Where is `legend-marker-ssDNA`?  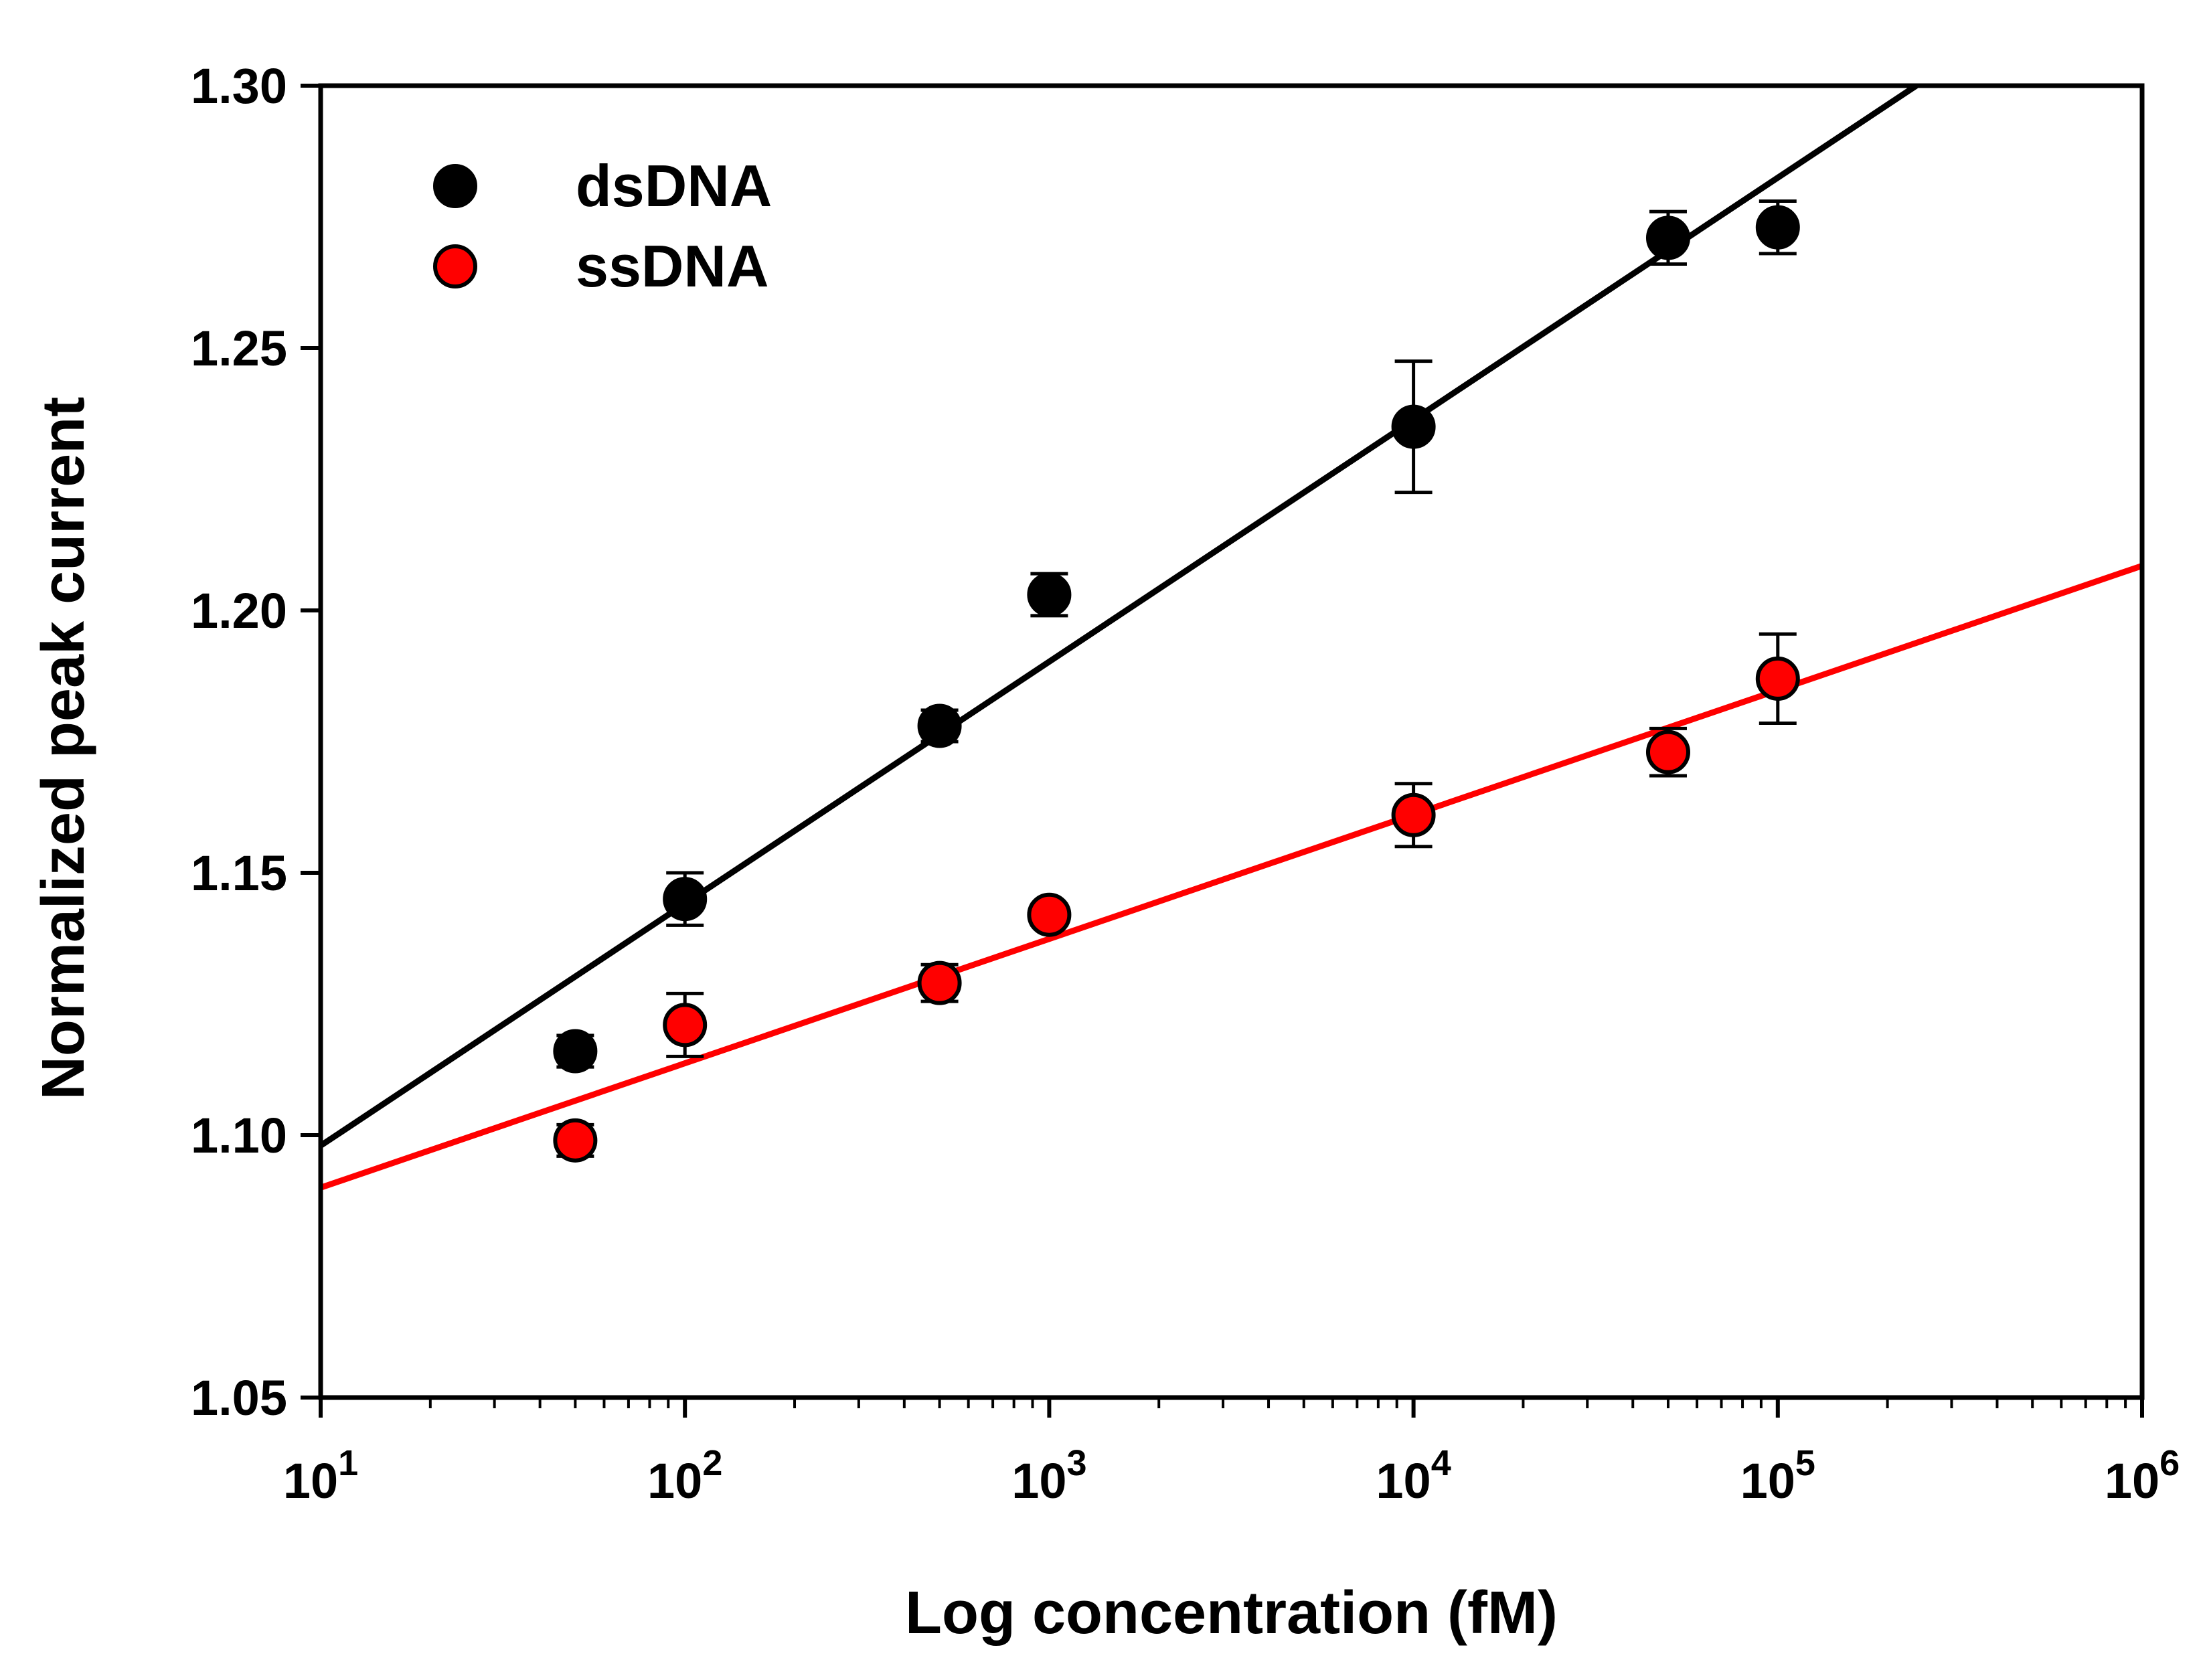
legend-marker-ssDNA is located at coordinates (455, 266).